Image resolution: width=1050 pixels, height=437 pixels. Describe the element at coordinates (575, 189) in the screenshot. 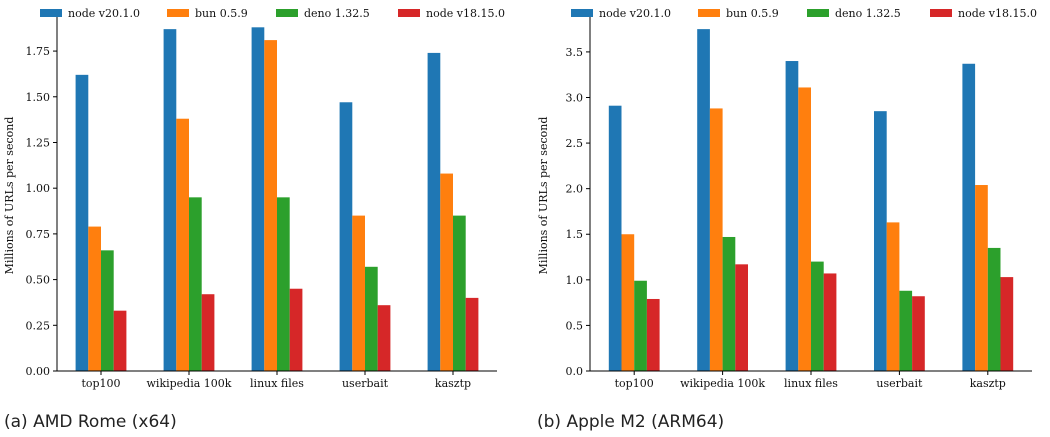

I see `y-tick-label: 2.0` at that location.